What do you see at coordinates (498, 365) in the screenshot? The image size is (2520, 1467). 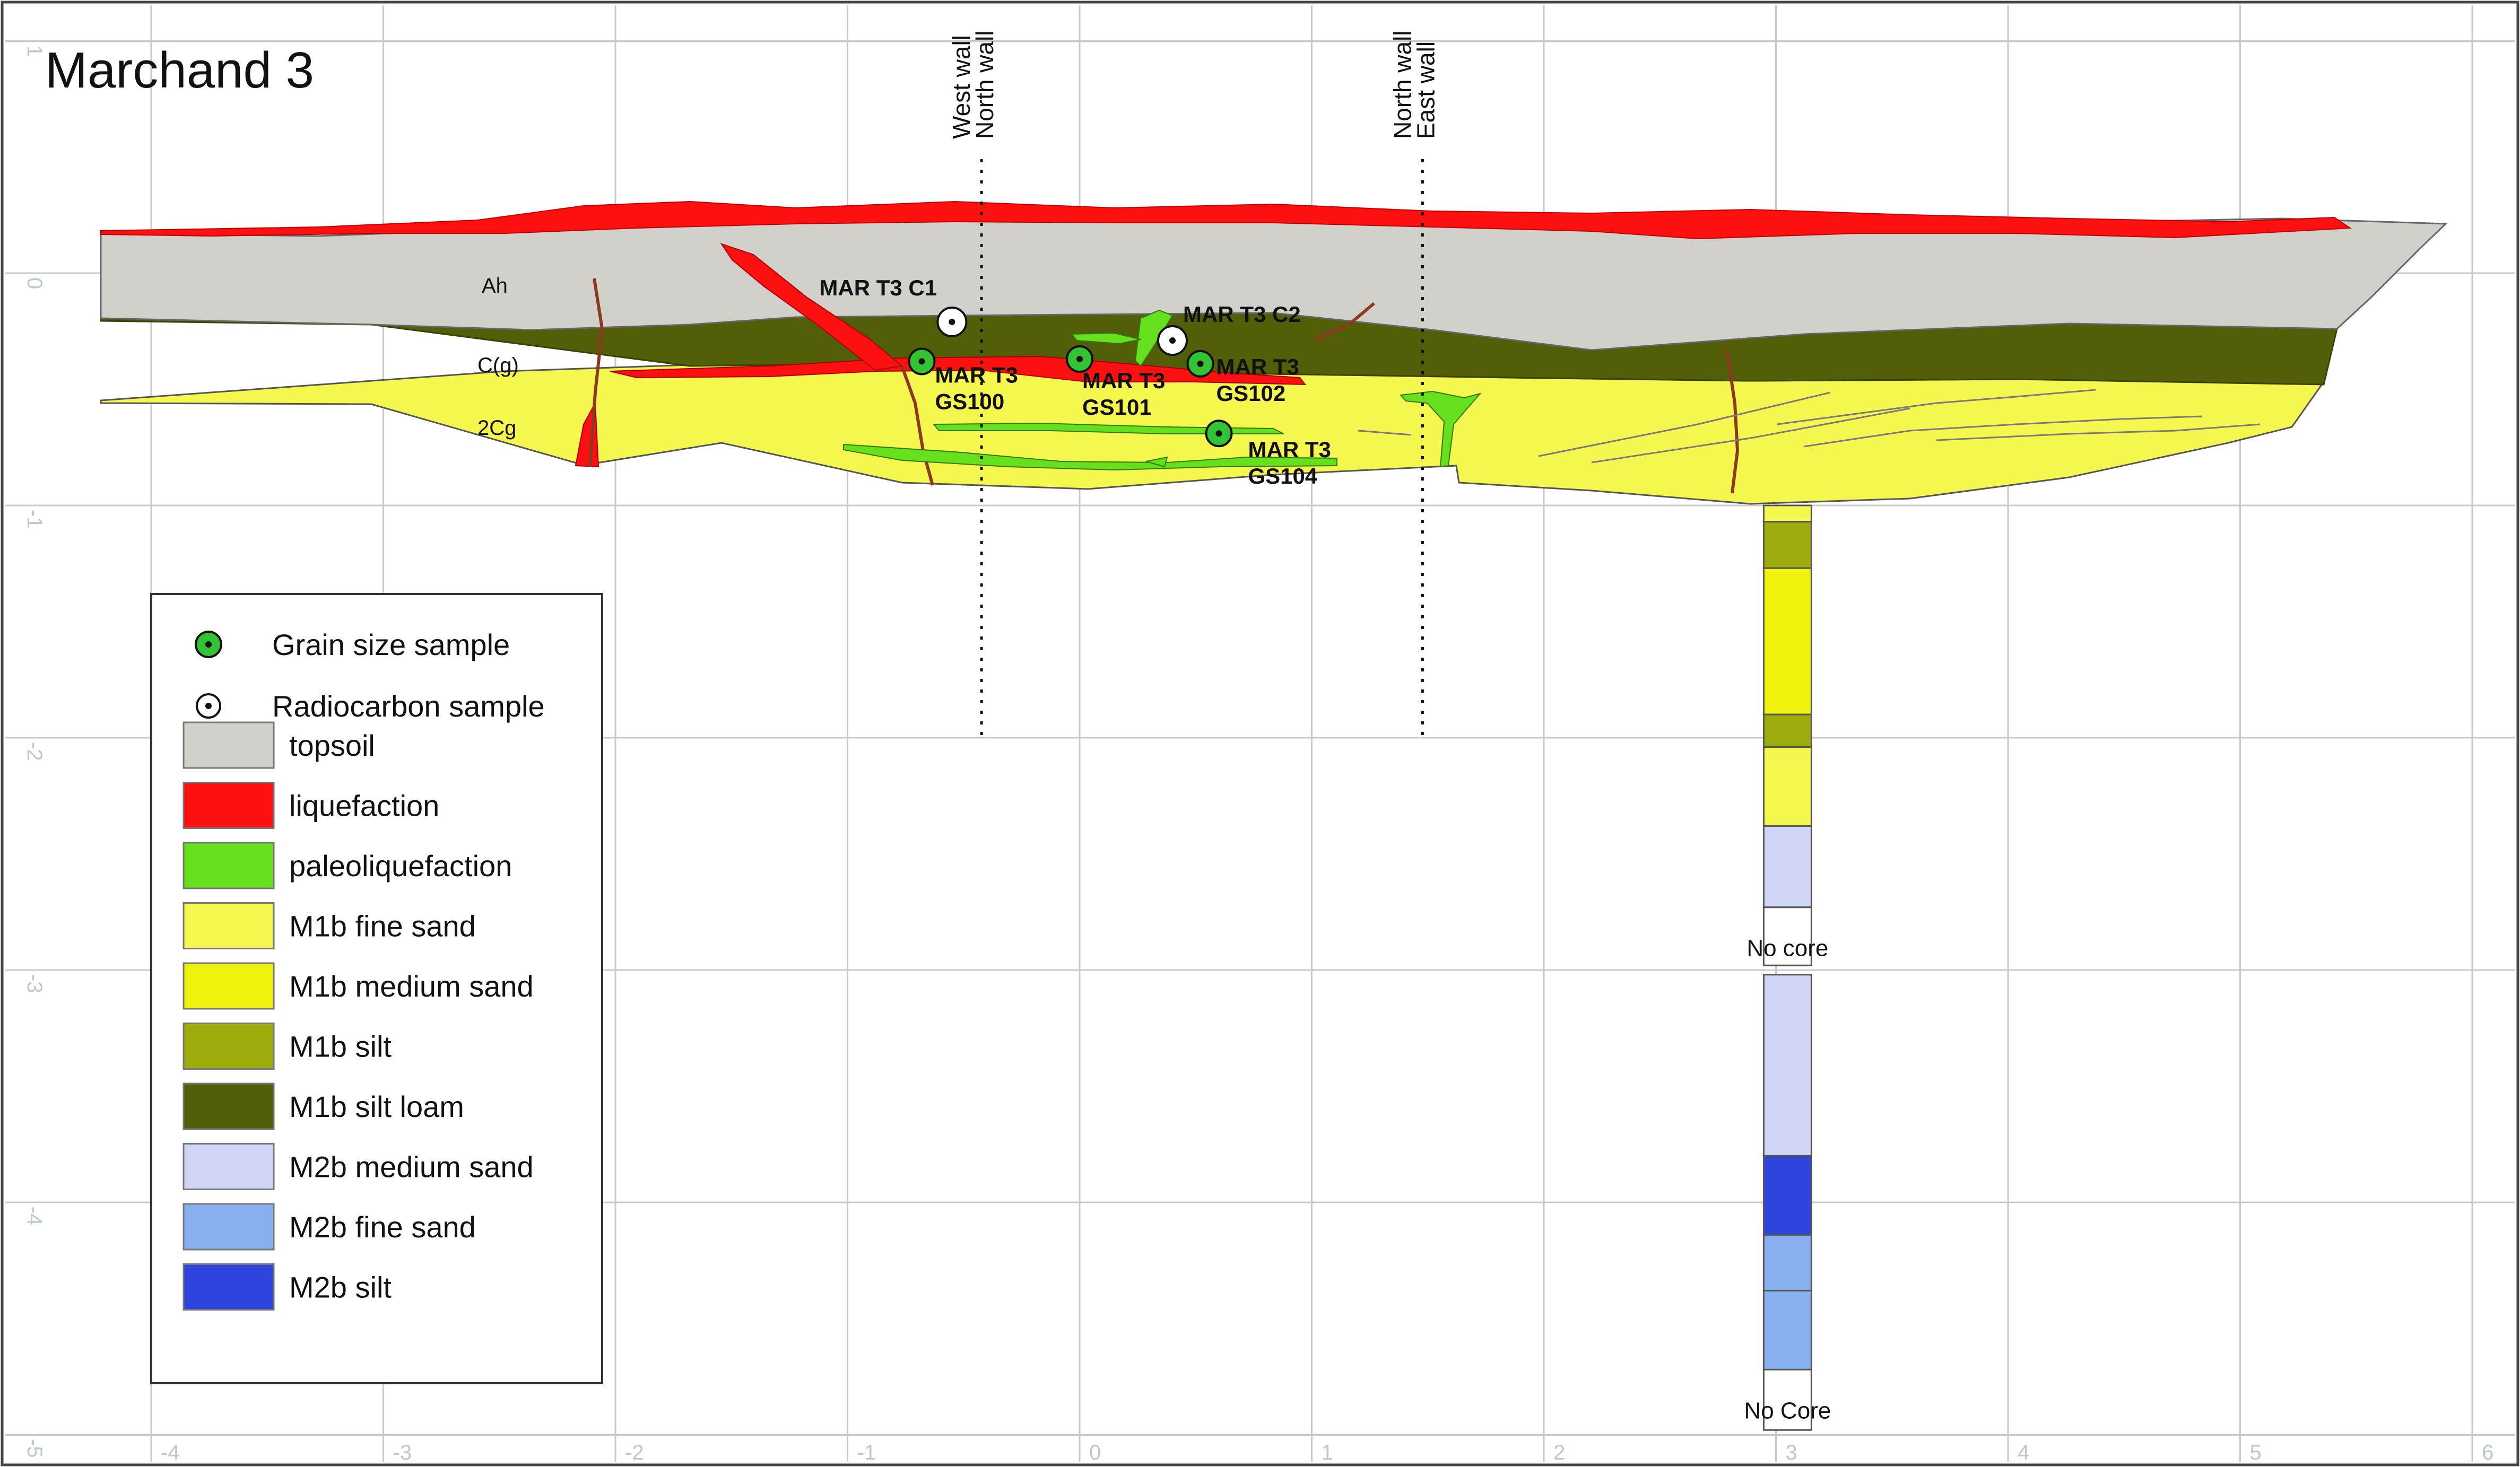 I see `layer-label-cg: C(g)` at bounding box center [498, 365].